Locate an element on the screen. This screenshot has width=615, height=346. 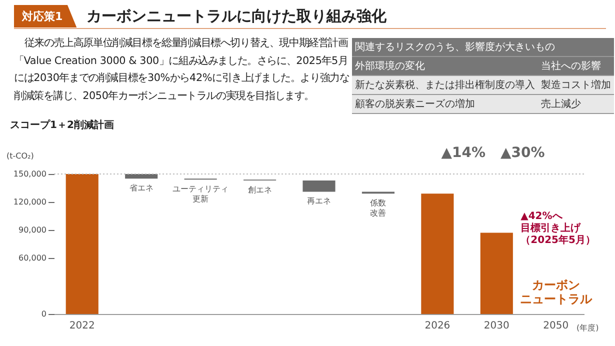
text: 当社への影響 is located at coordinates (576, 66).